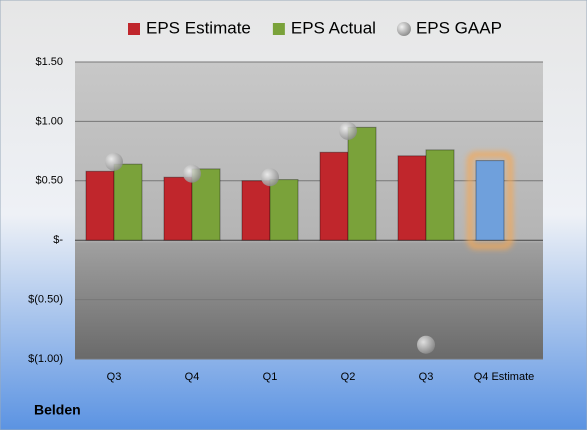  I want to click on y-tick-label: $-, so click(58, 240).